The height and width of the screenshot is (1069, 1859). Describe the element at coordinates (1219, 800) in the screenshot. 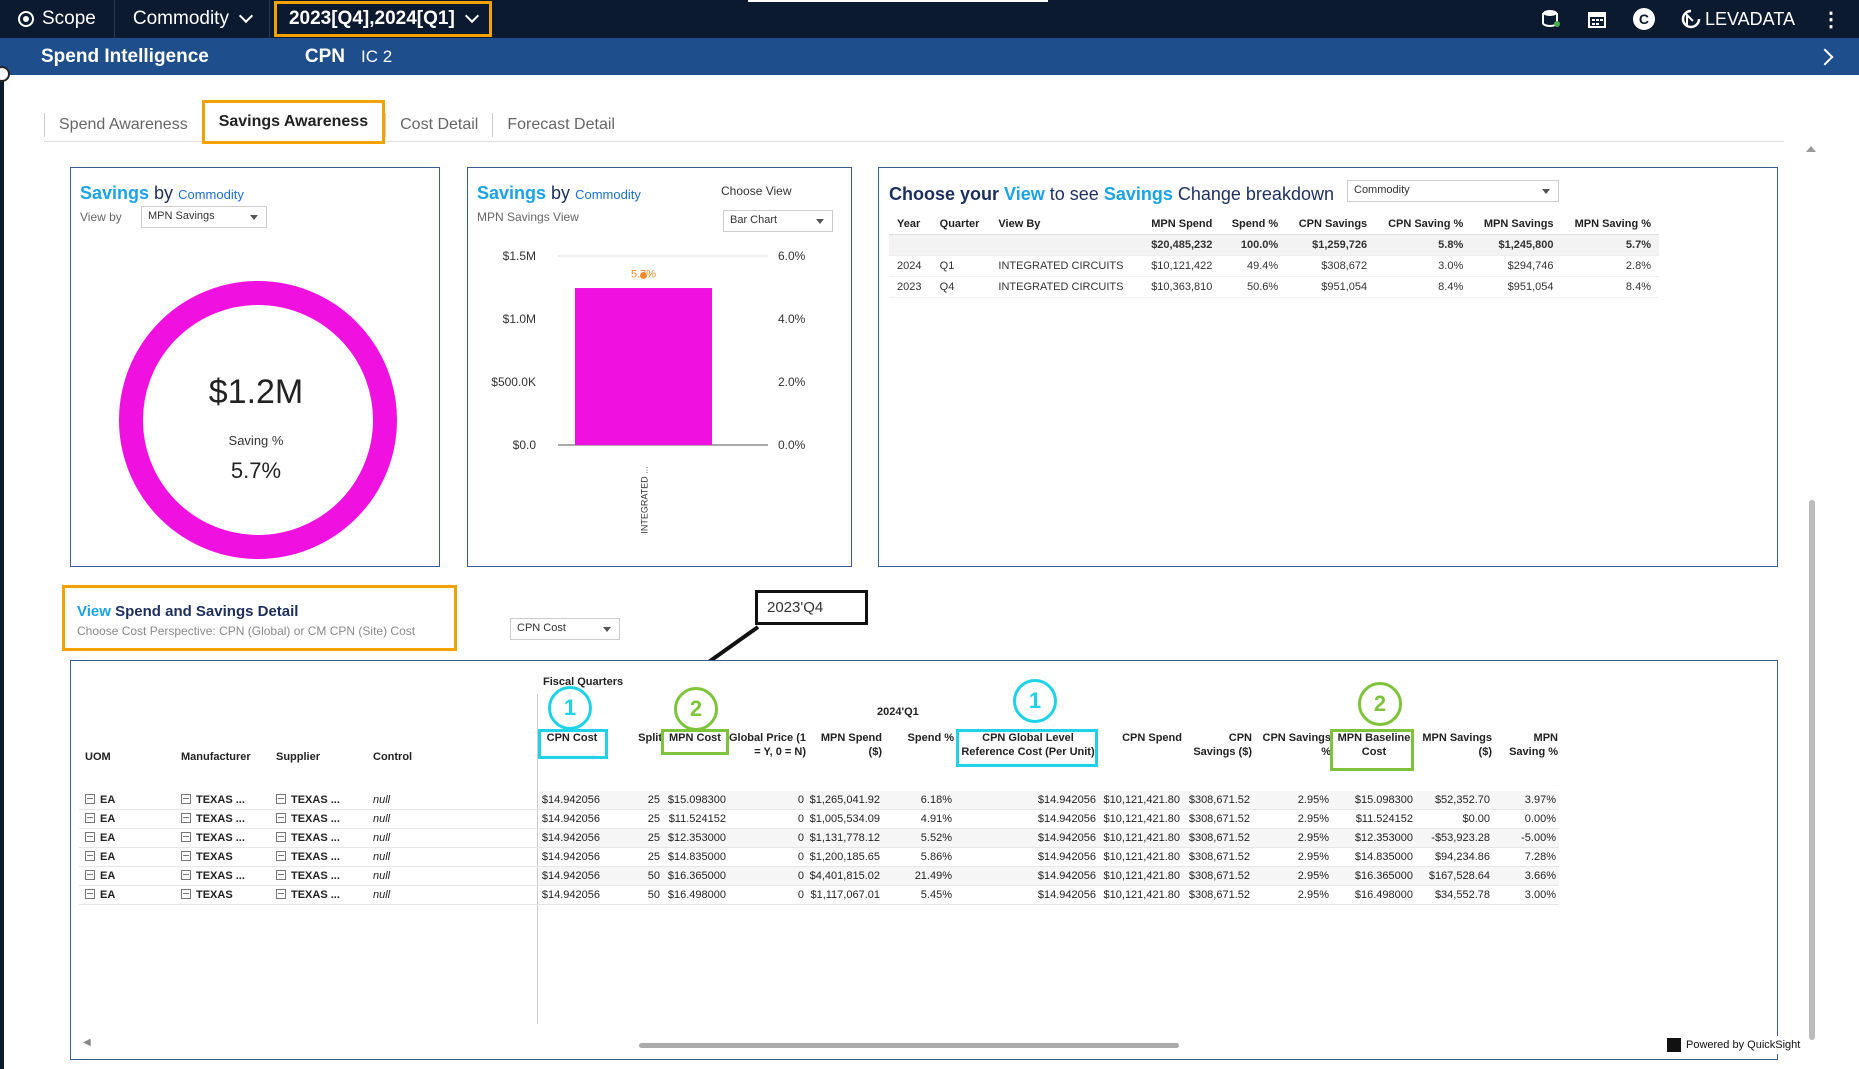

I see `detail-cell: $308,671.52` at that location.